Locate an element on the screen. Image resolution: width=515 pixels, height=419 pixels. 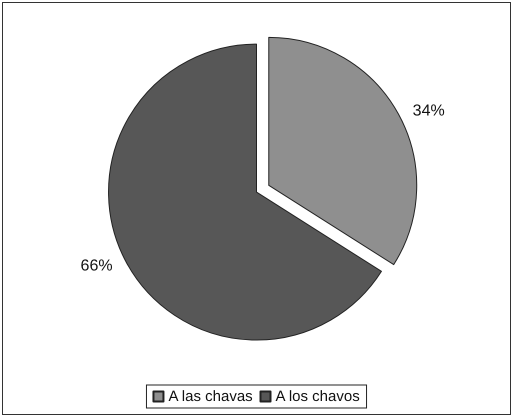
legend-label: A las chavas is located at coordinates (210, 396).